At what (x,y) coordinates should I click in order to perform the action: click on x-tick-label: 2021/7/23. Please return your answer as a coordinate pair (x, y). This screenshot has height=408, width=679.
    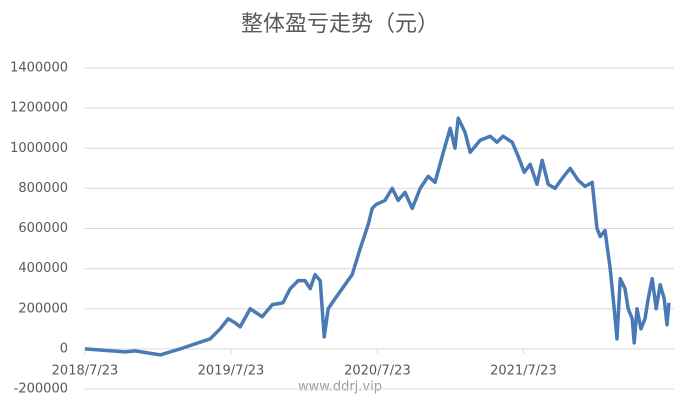
    Looking at the image, I should click on (523, 370).